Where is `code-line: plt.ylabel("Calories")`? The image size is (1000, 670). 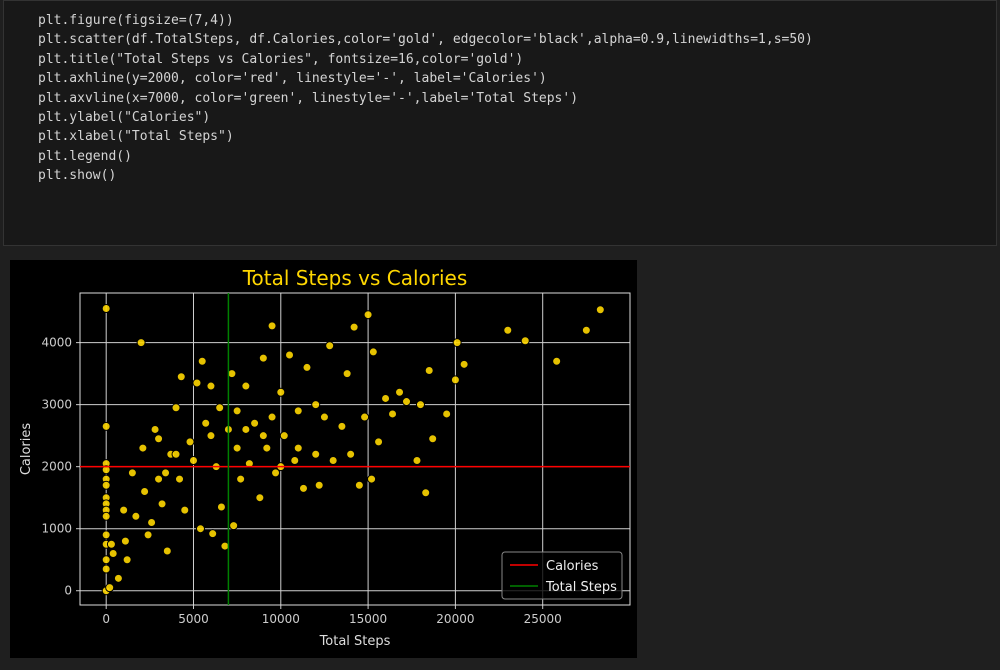
code-line: plt.ylabel("Calories") is located at coordinates (124, 118).